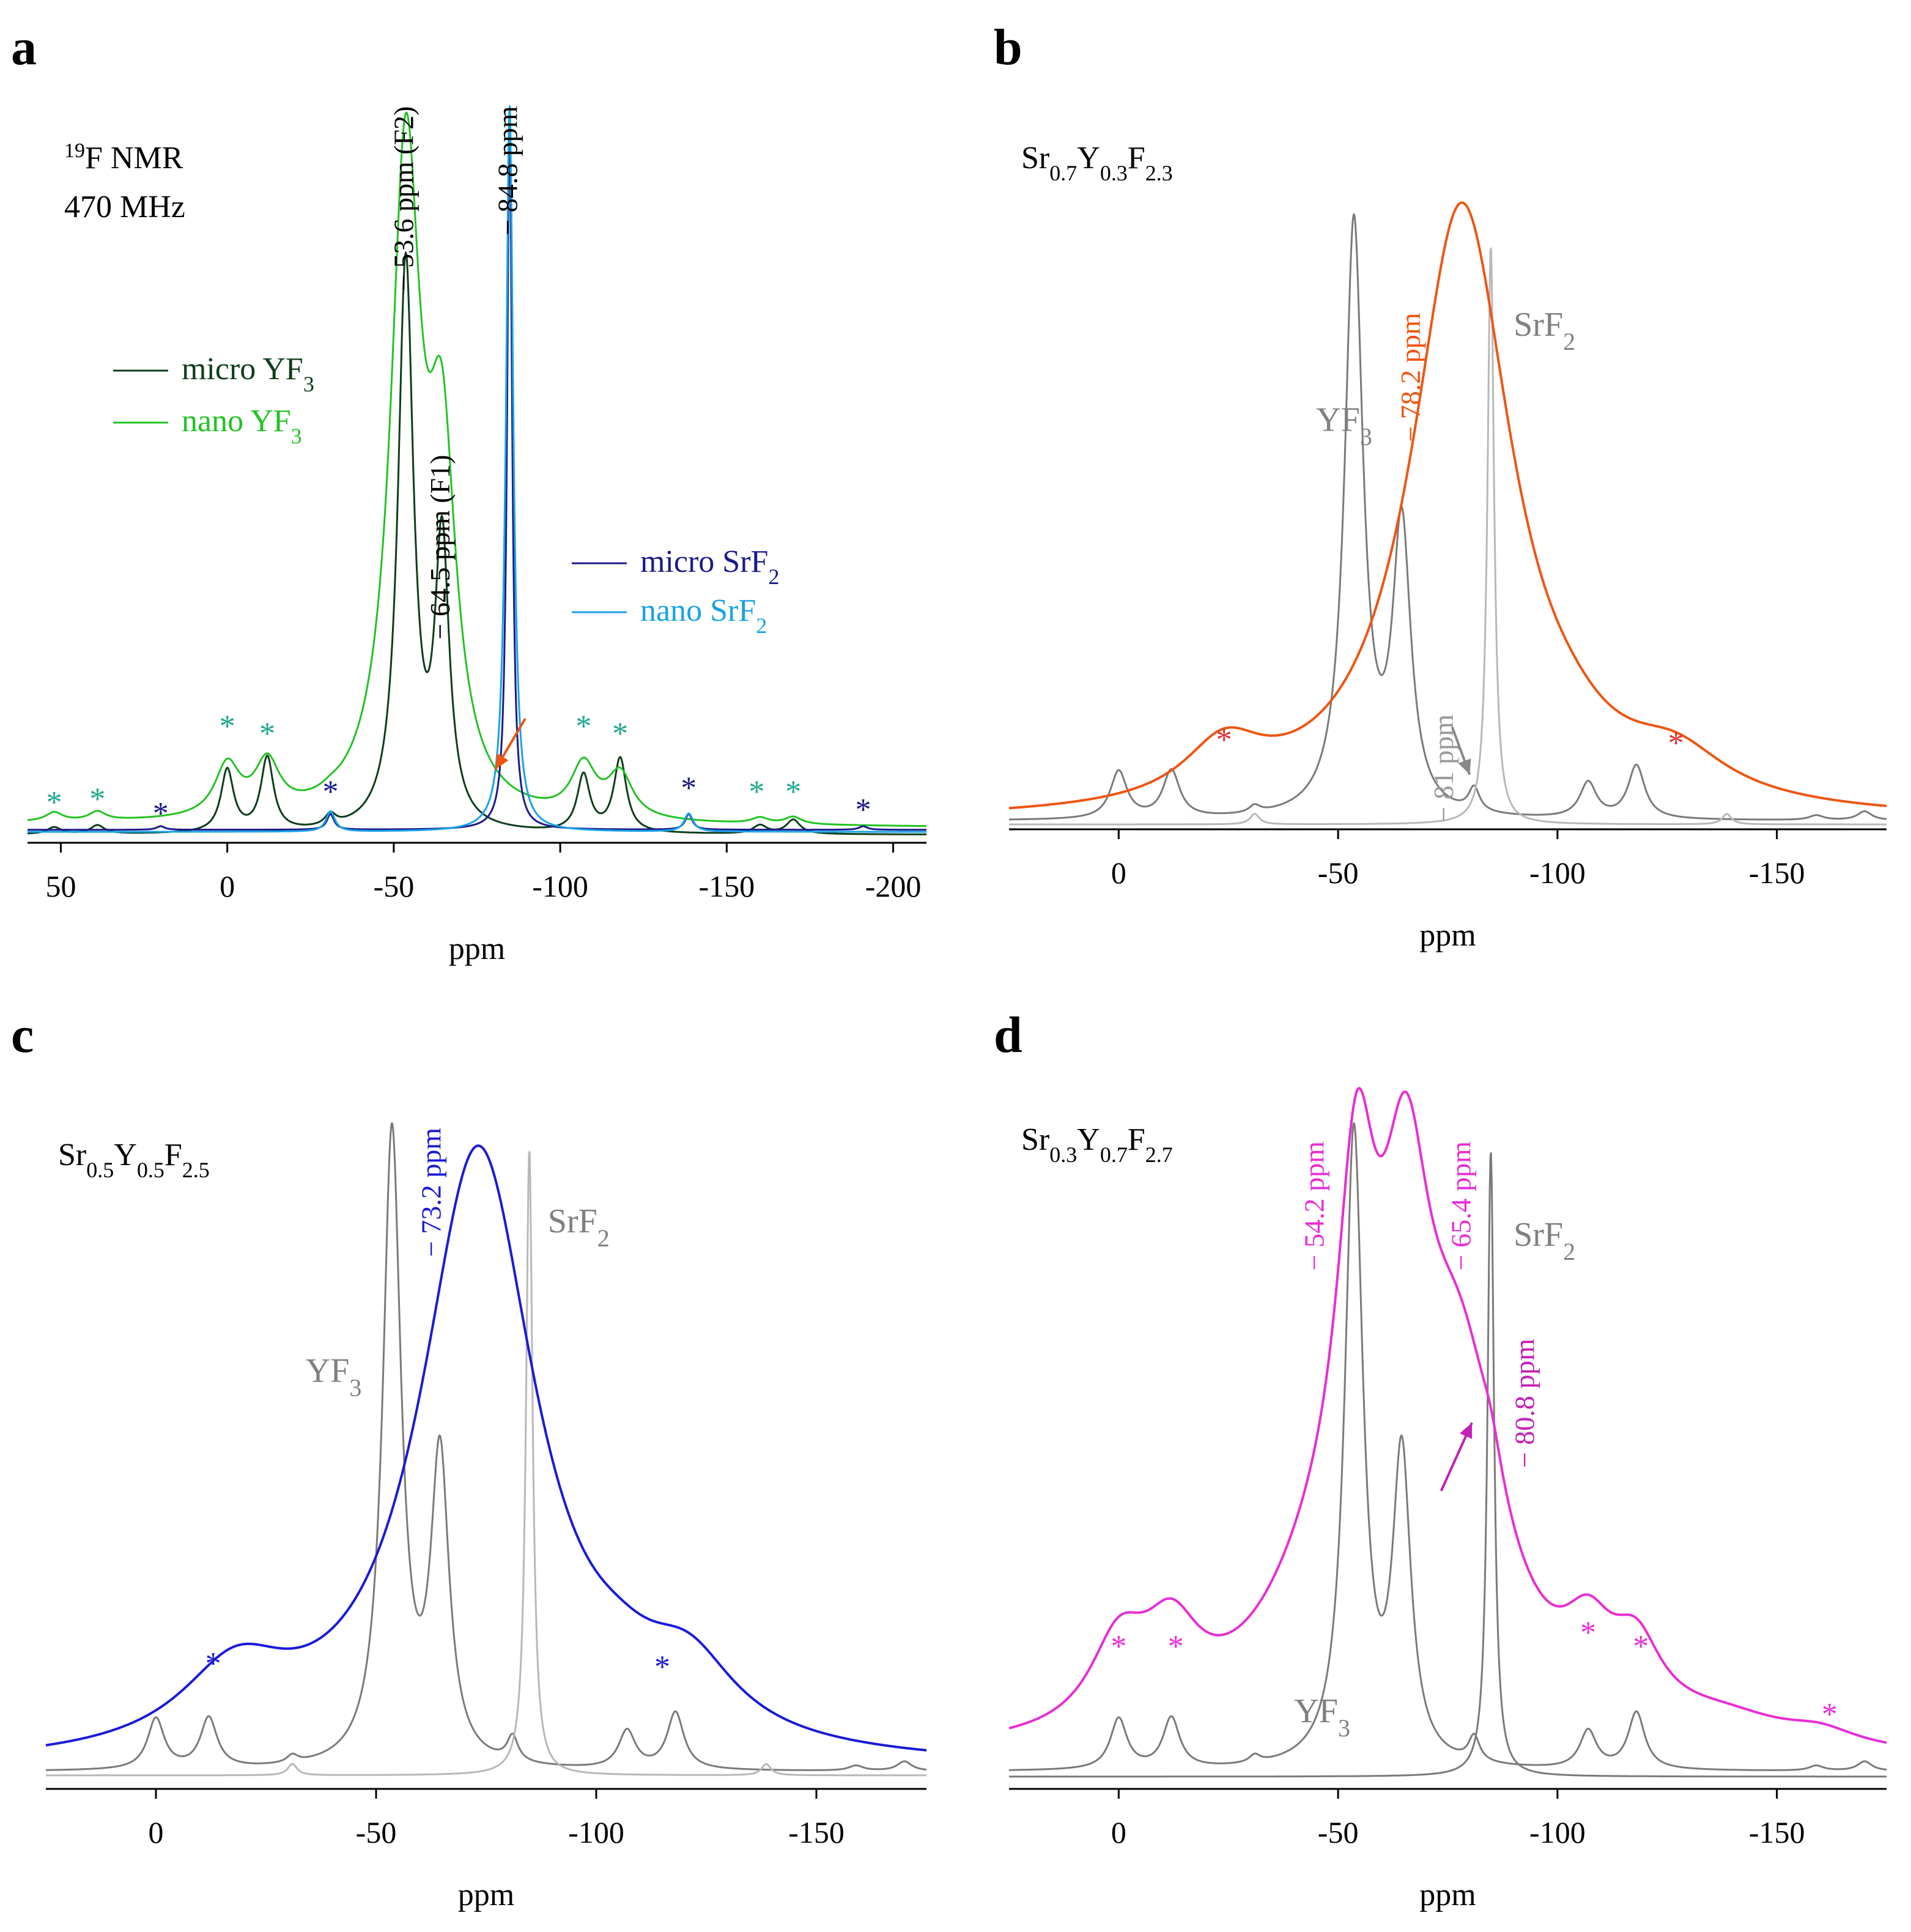 The height and width of the screenshot is (1932, 1911). What do you see at coordinates (60, 886) in the screenshot?
I see `x-tick-label: 50` at bounding box center [60, 886].